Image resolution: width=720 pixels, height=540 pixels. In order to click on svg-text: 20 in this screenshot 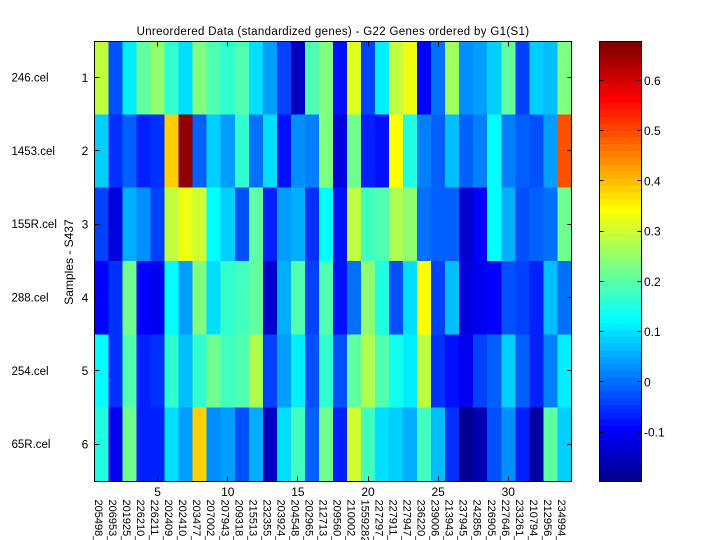, I will do `click(368, 492)`.